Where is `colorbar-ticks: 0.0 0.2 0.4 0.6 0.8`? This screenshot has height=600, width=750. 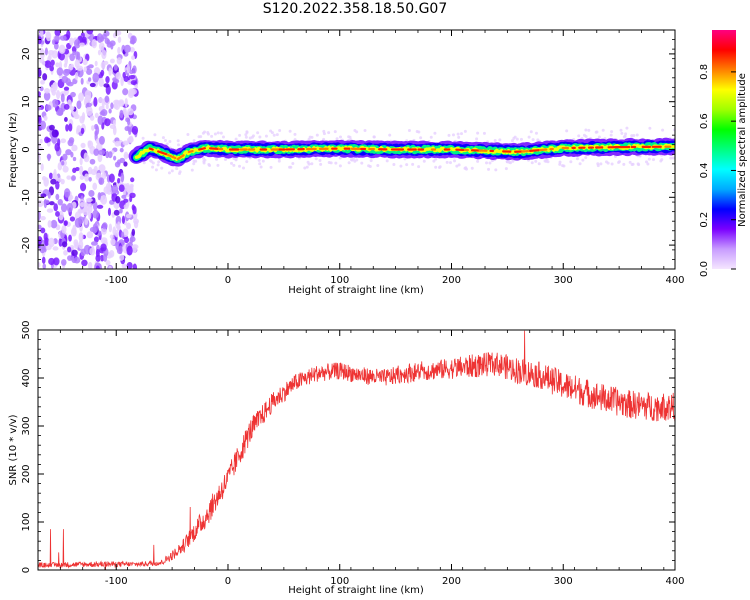
colorbar-ticks: 0.0 0.2 0.4 0.6 0.8 is located at coordinates (717, 170).